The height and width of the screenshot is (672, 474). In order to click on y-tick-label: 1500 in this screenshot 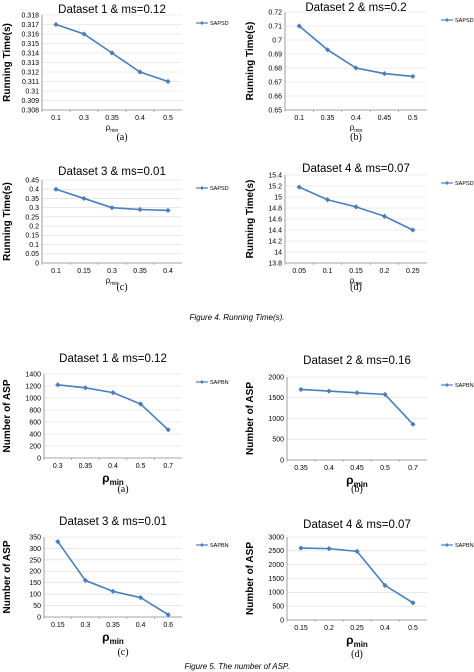, I will do `click(276, 579)`.